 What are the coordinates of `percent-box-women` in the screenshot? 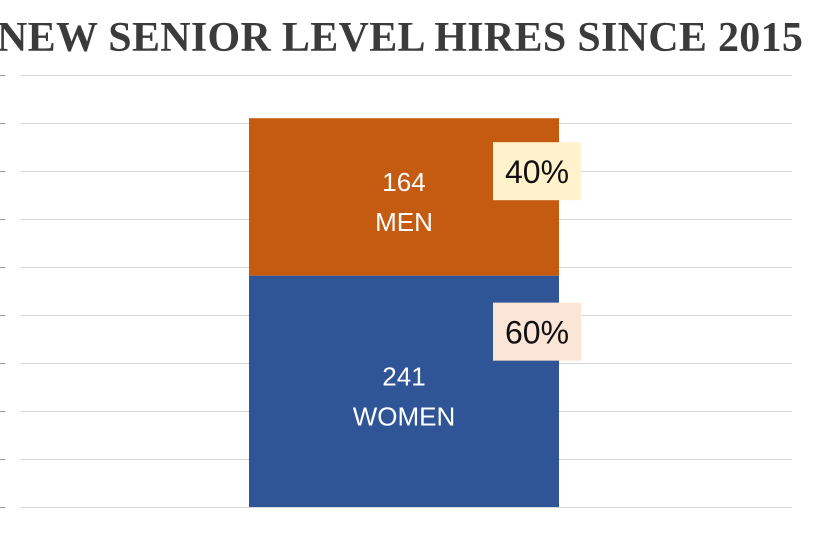 It's located at (537, 331).